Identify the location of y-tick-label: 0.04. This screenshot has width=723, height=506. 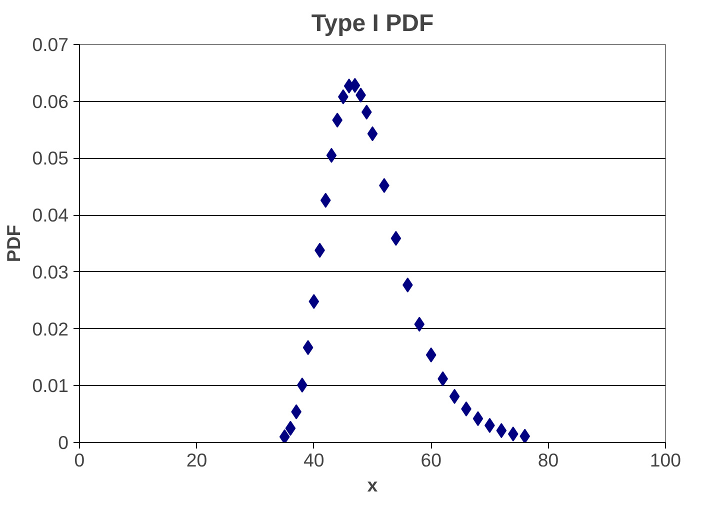
(50, 215).